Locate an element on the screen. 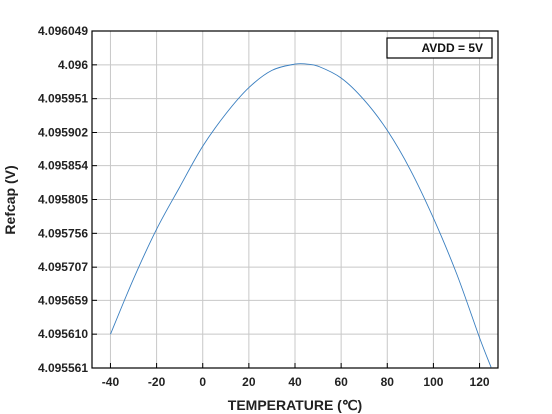 This screenshot has width=552, height=414. y-tick-label: 4.095805 is located at coordinates (63, 200).